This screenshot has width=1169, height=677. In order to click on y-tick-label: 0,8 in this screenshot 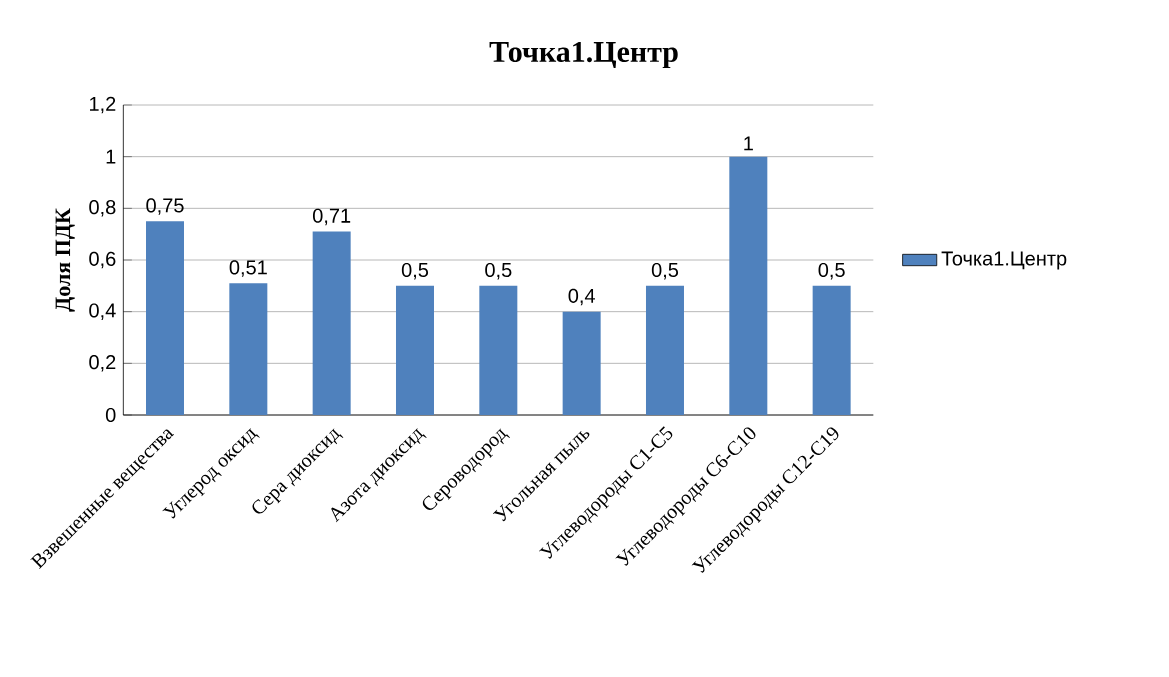, I will do `click(102, 208)`.